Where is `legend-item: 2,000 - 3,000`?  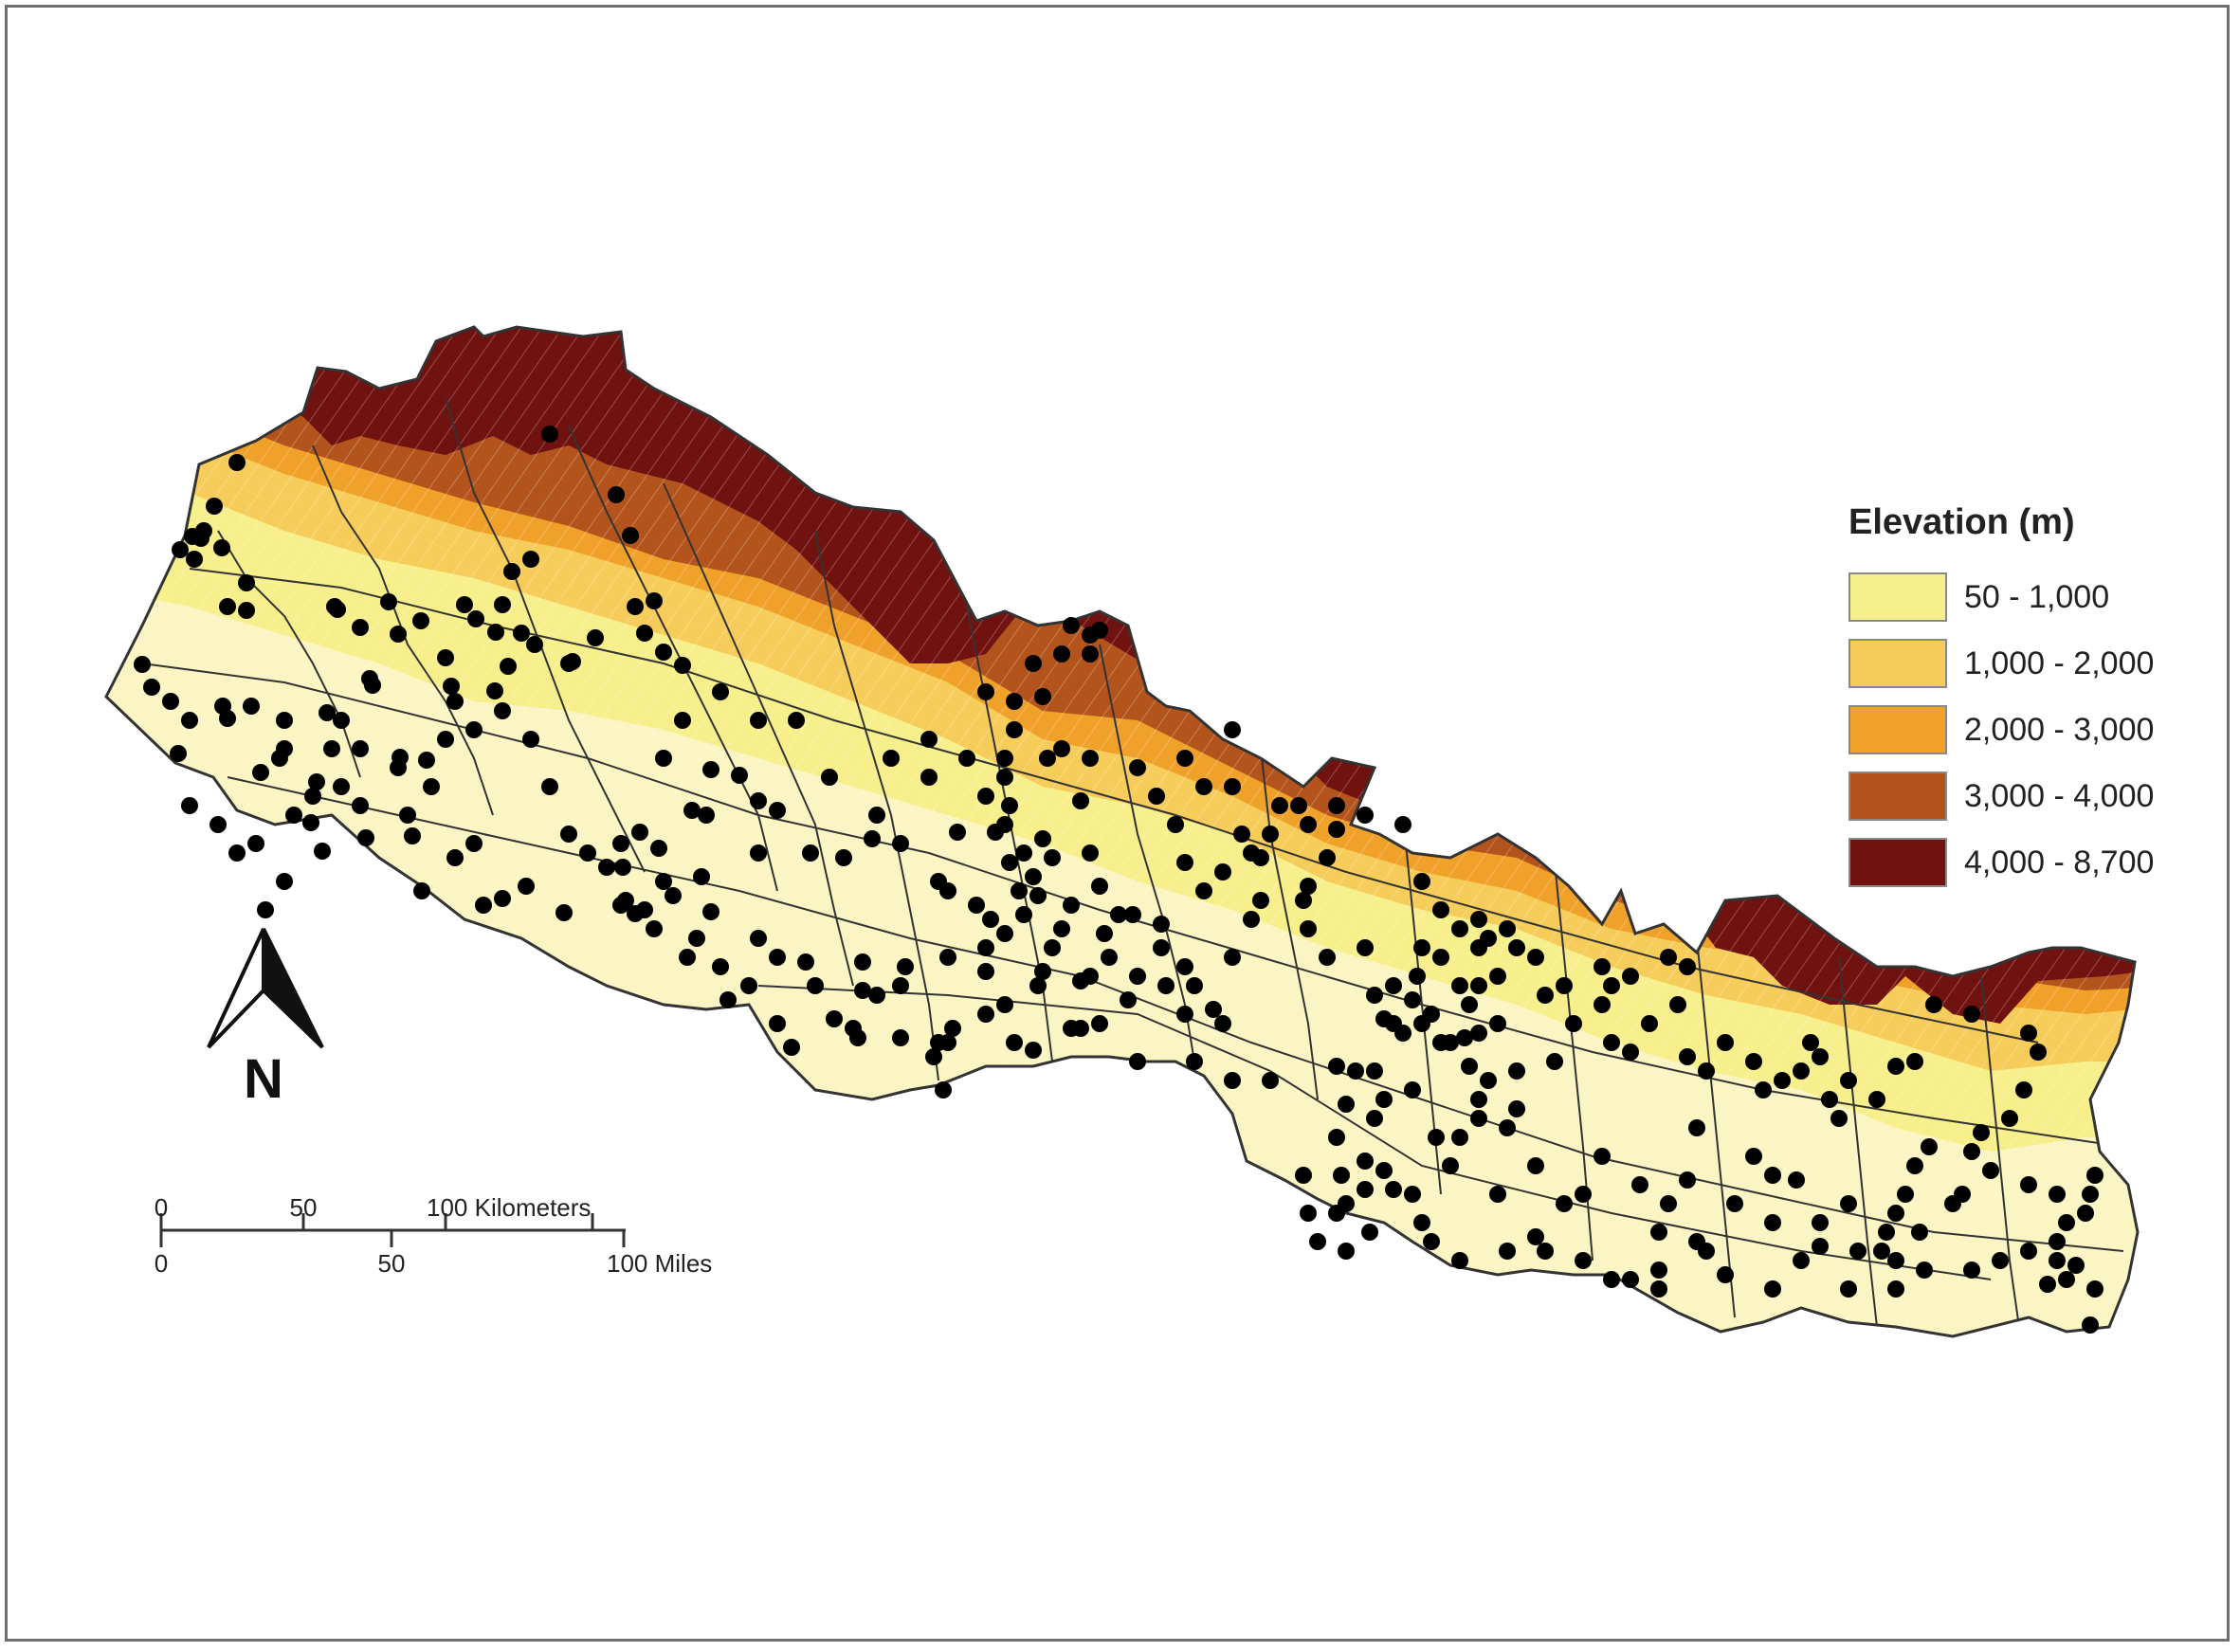
legend-item: 2,000 - 3,000 is located at coordinates (2028, 730).